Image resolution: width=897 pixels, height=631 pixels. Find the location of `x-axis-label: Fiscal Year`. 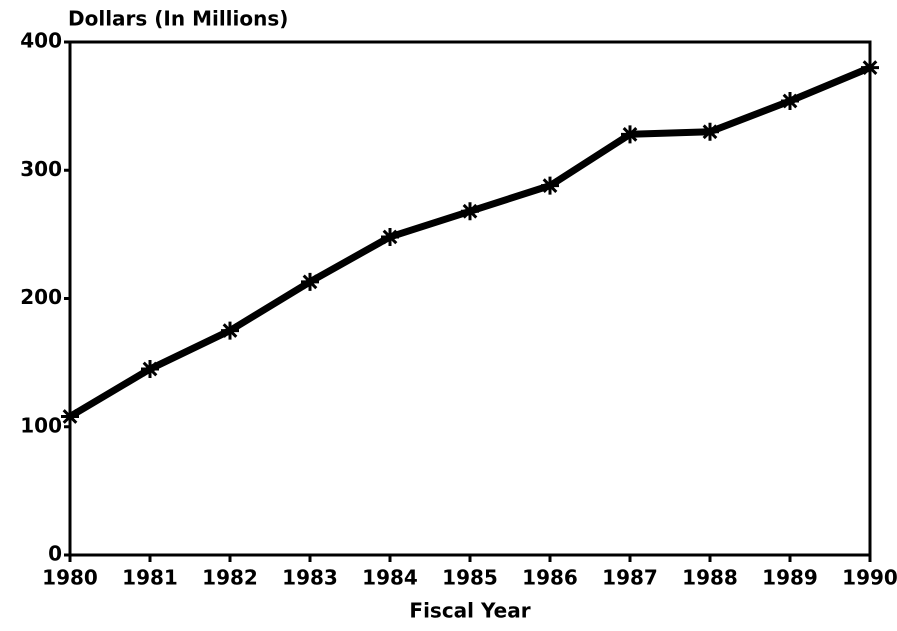

x-axis-label: Fiscal Year is located at coordinates (469, 611).